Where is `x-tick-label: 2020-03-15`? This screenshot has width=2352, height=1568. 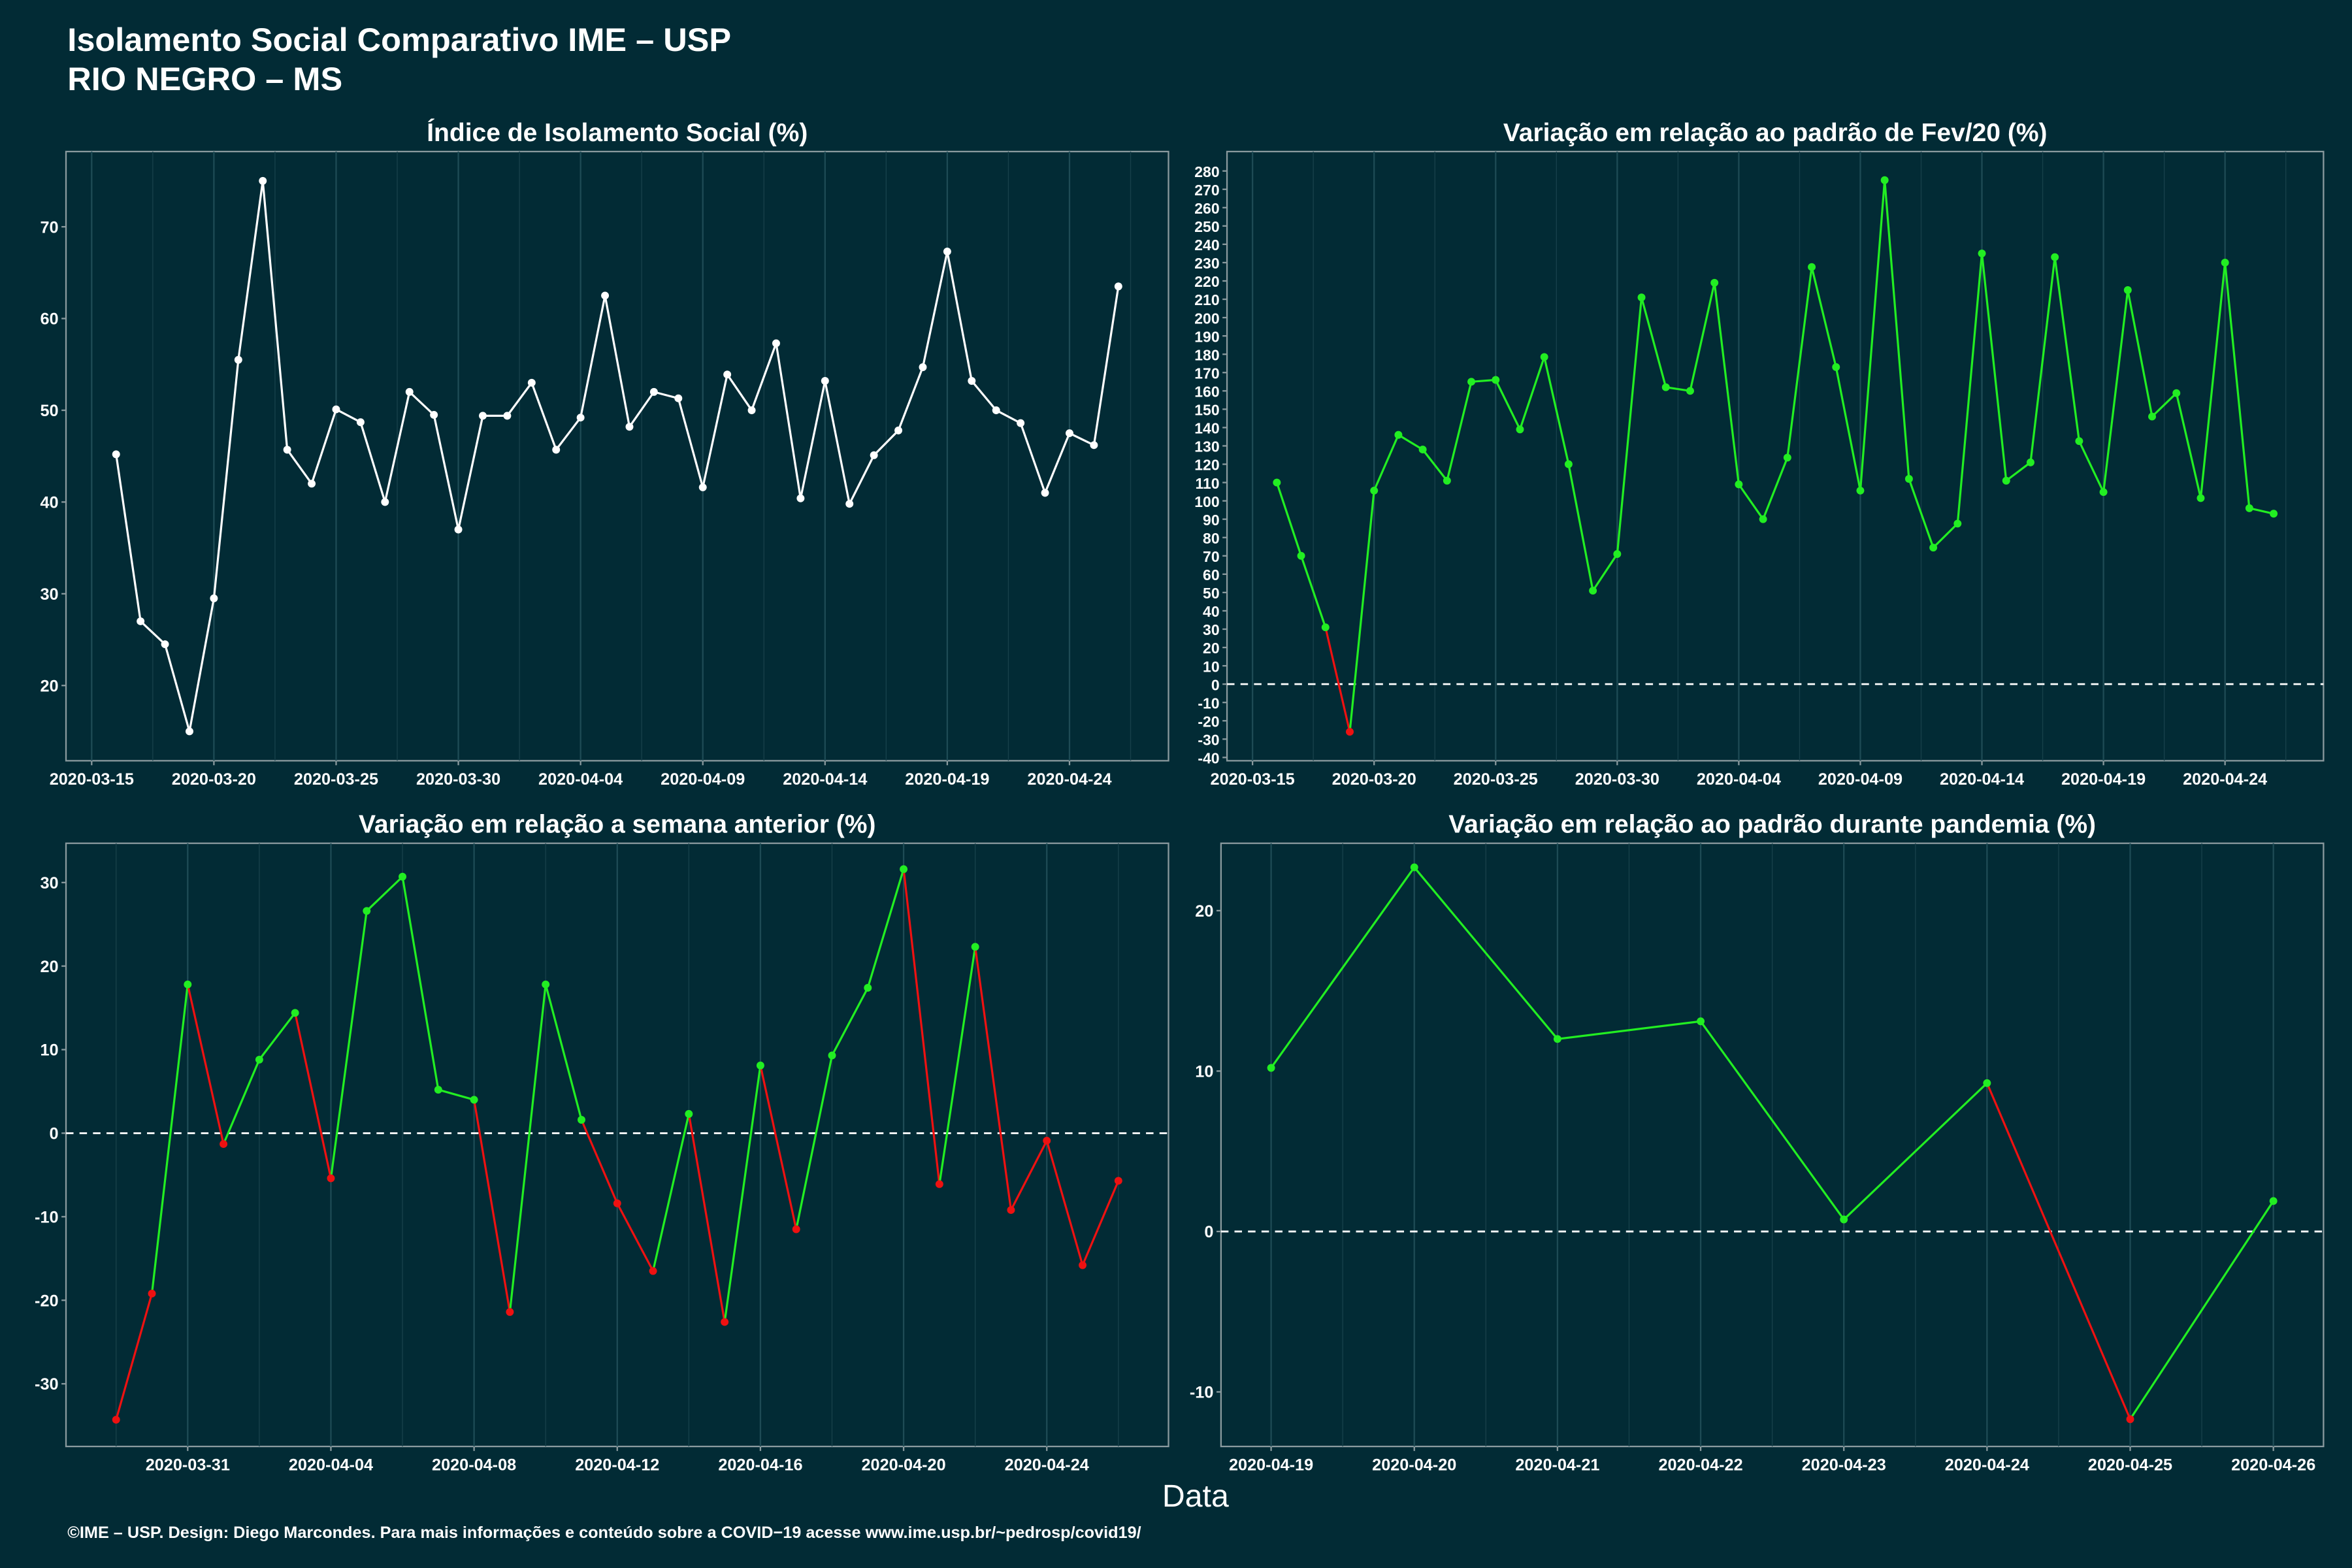 x-tick-label: 2020-03-15 is located at coordinates (1253, 779).